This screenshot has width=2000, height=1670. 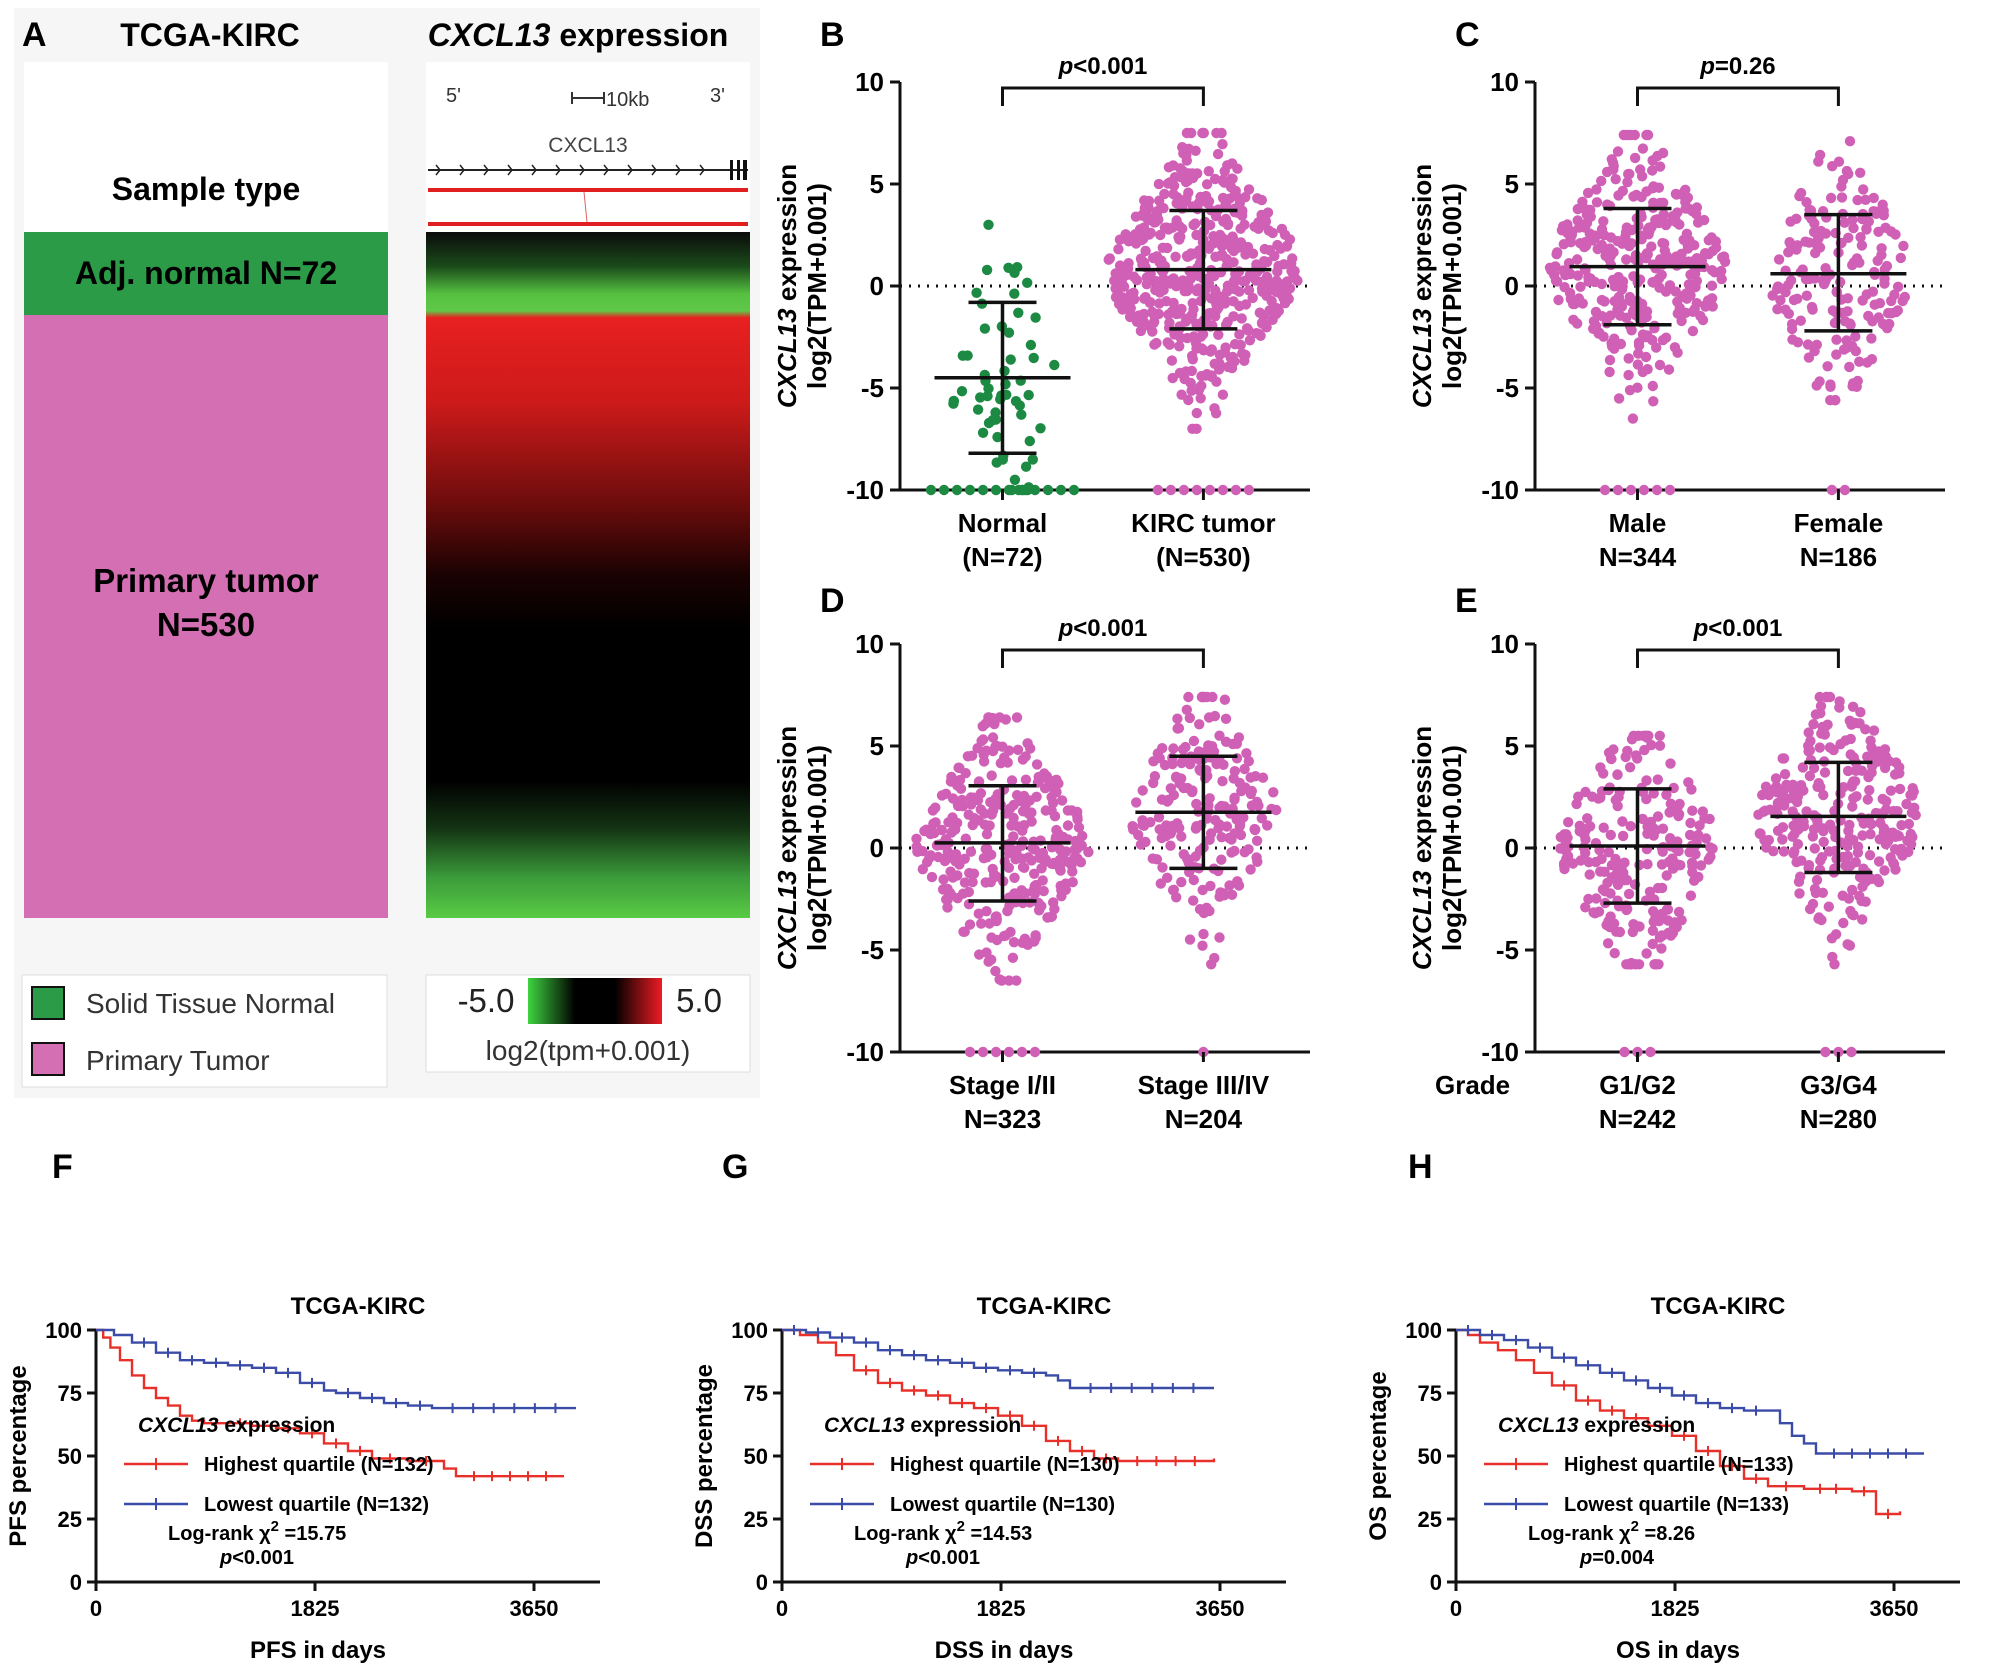 I want to click on y-tick-label: 100, so click(x=1423, y=1330).